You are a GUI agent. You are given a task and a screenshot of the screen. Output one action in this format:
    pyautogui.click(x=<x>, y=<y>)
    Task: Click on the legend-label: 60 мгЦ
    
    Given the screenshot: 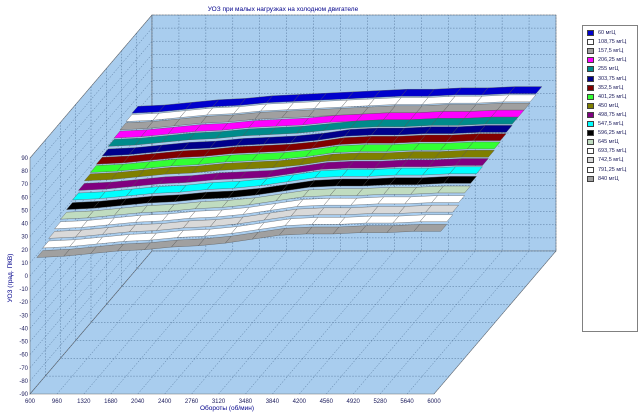 What is the action you would take?
    pyautogui.click(x=607, y=33)
    